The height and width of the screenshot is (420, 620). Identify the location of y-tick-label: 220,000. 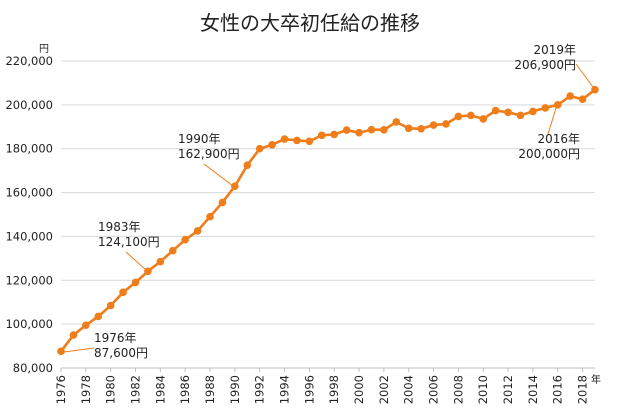
(29, 61).